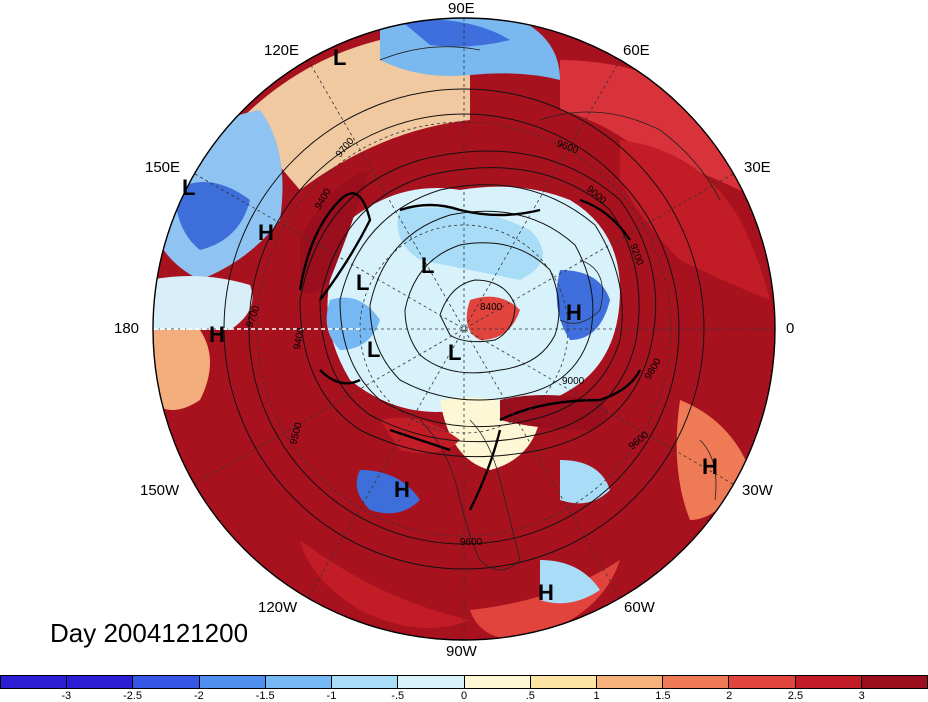 The width and height of the screenshot is (928, 702). What do you see at coordinates (265, 696) in the screenshot?
I see `colorbar-tick-label: -1.5` at bounding box center [265, 696].